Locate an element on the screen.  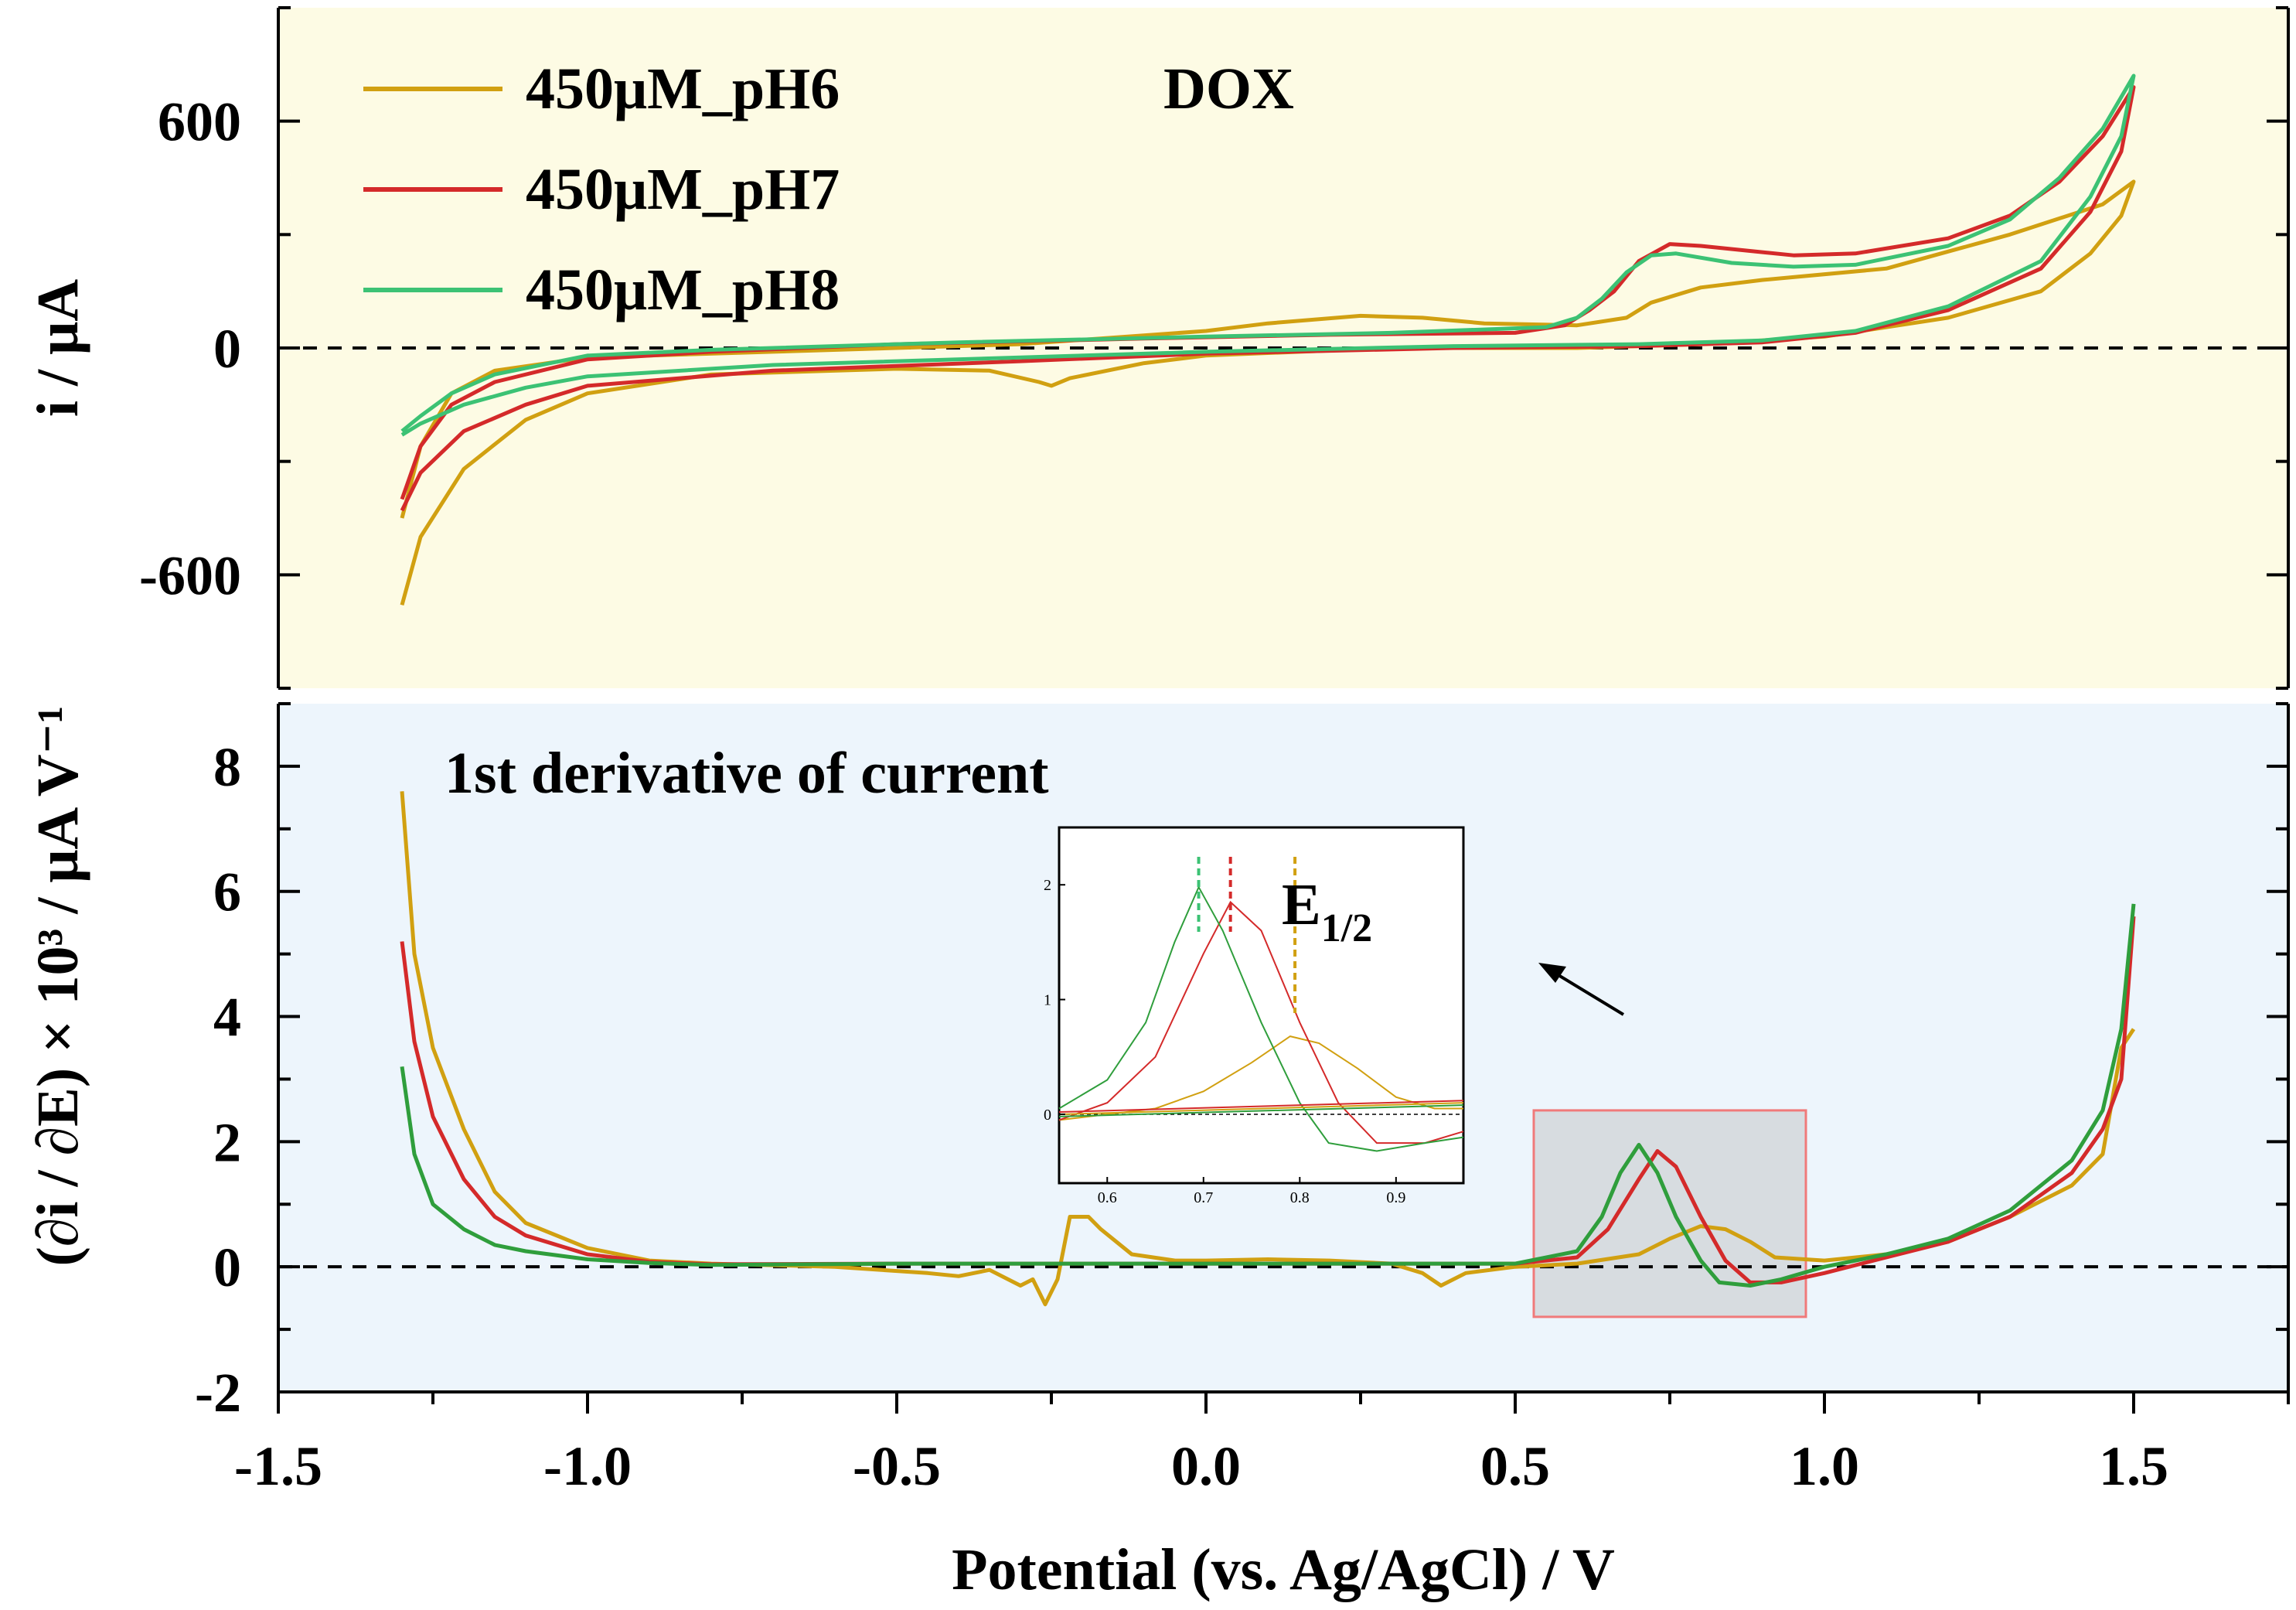
top-y-axis-label: i / μA is located at coordinates (58, 348).